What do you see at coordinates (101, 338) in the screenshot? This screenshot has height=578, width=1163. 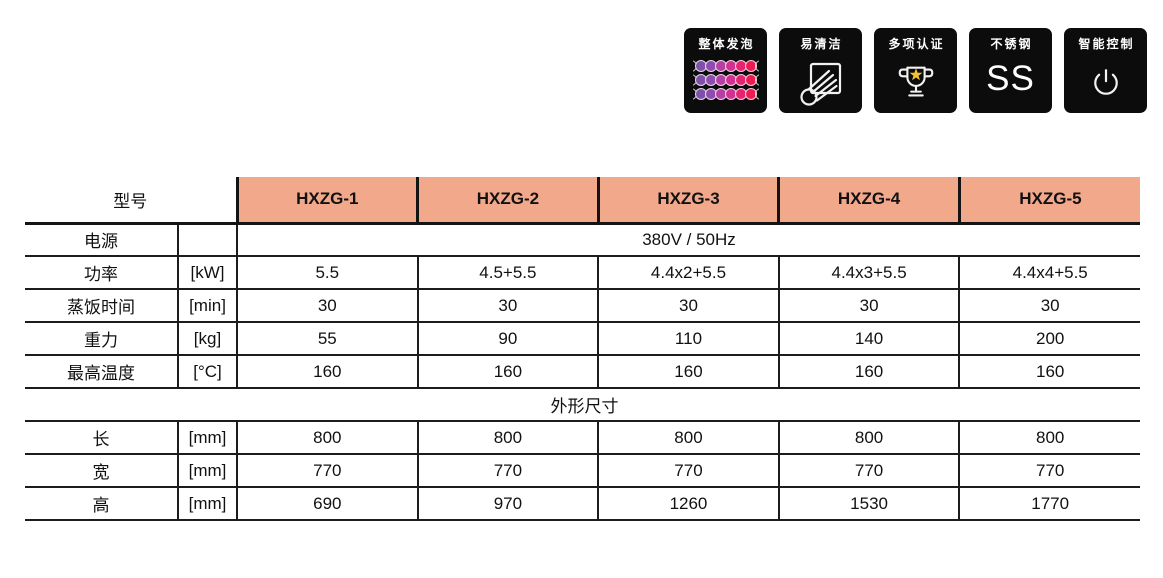 I see `spec-label: 重力` at bounding box center [101, 338].